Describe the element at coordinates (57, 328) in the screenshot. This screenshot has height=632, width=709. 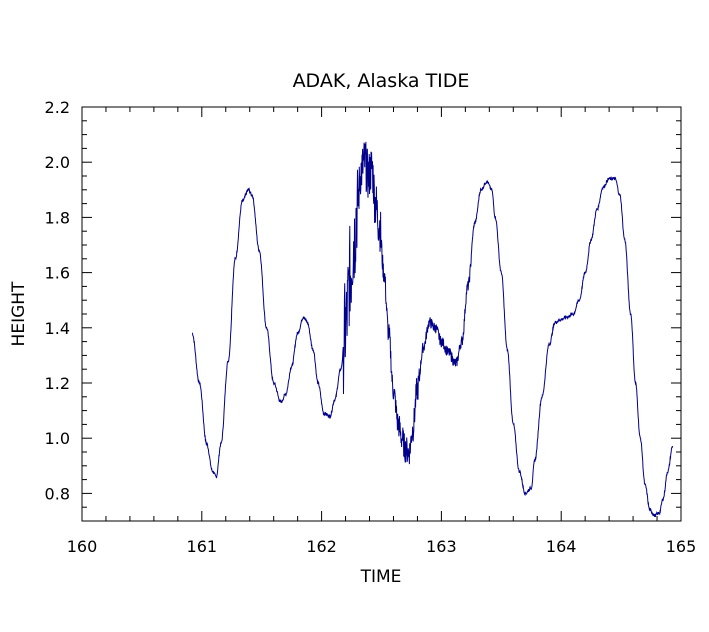
I see `y-tick-label: 1.4` at that location.